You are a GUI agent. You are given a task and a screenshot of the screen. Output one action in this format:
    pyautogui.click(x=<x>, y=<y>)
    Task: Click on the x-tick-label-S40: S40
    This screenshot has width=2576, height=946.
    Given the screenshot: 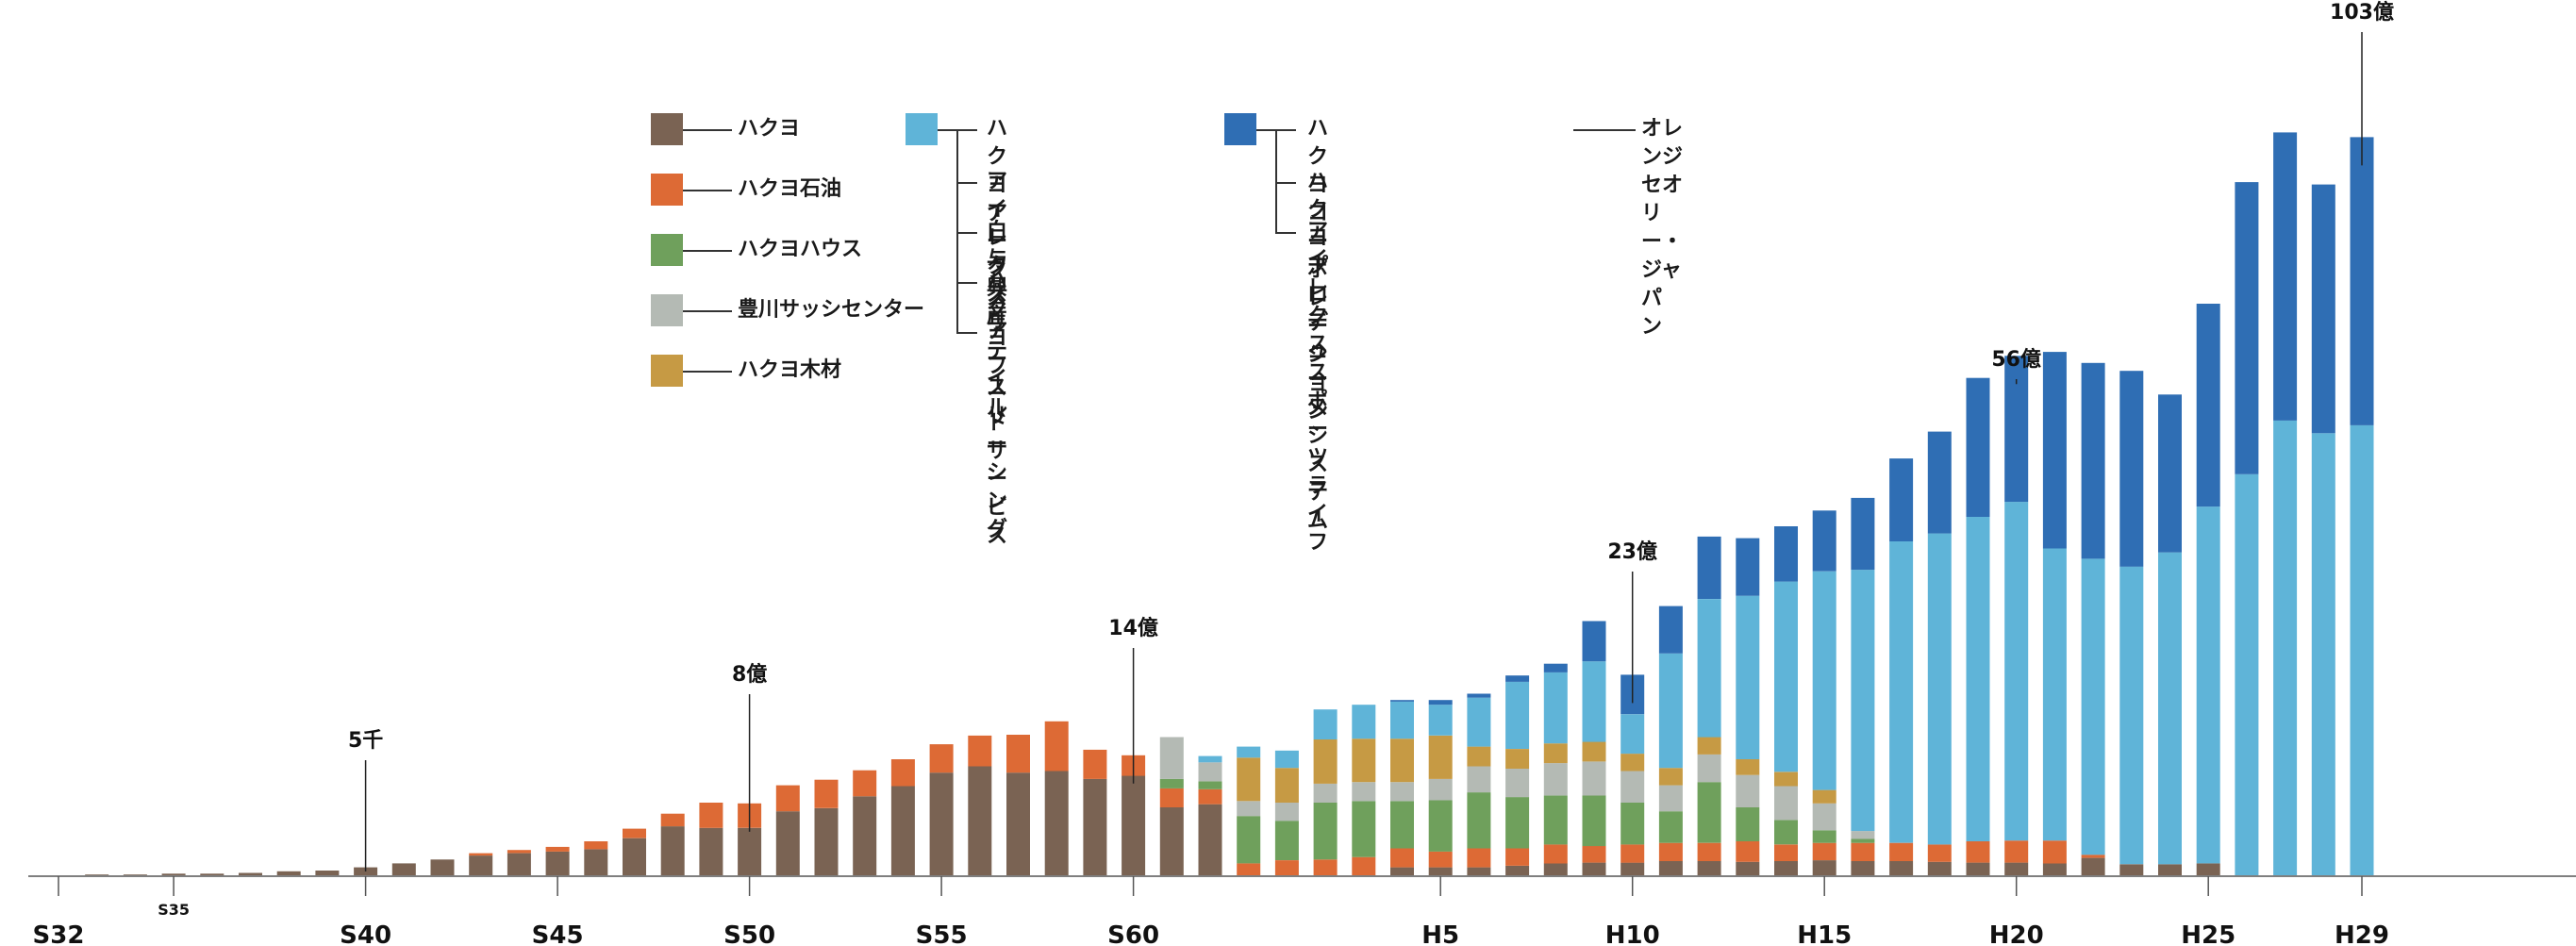 What is the action you would take?
    pyautogui.click(x=366, y=933)
    